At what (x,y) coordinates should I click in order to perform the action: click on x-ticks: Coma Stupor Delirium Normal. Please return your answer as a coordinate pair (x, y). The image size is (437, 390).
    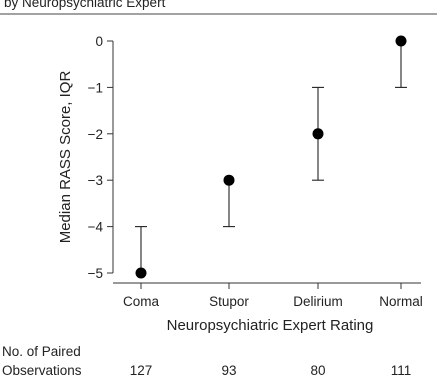
    Looking at the image, I should click on (273, 296).